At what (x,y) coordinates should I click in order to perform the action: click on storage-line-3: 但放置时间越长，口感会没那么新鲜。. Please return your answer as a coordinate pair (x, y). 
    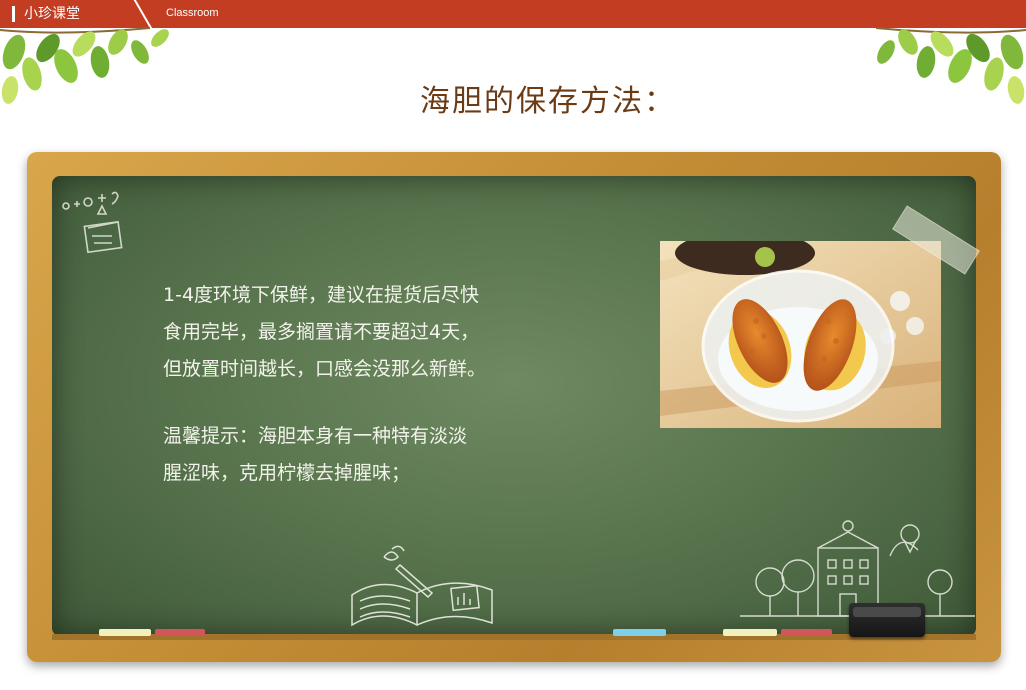
    Looking at the image, I should click on (325, 369).